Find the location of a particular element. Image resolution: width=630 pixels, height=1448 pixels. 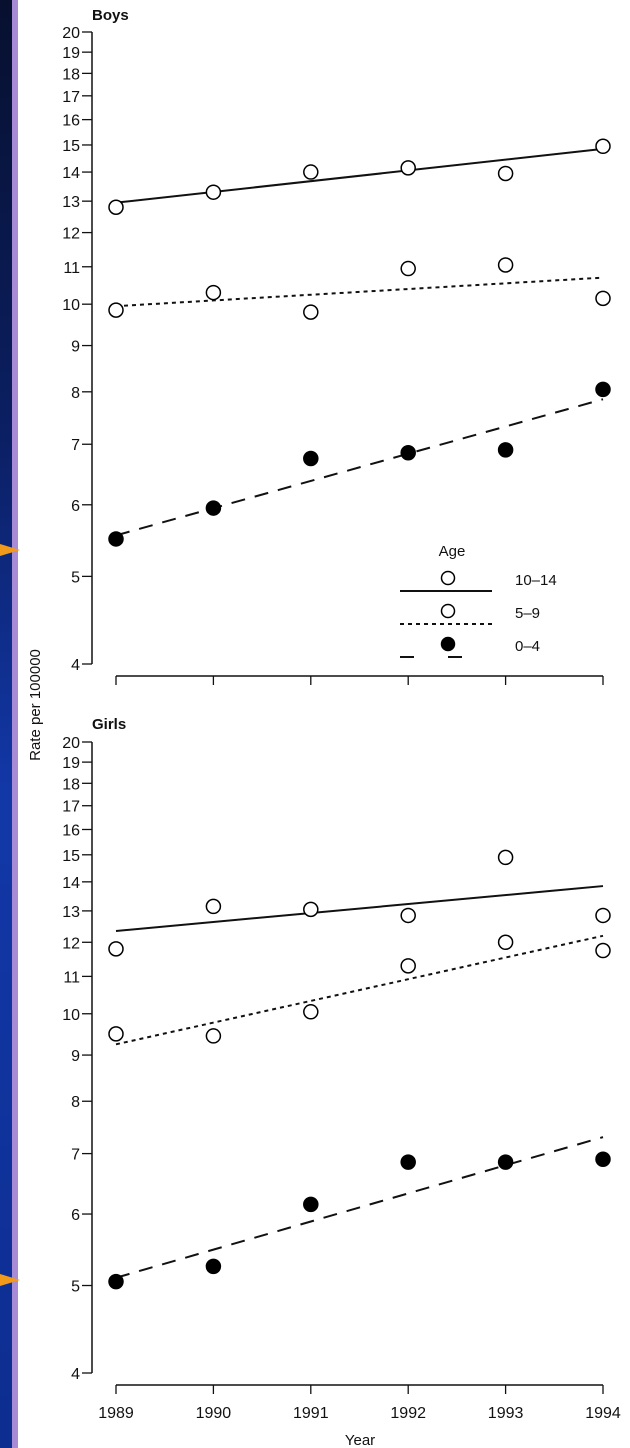

point-girls-5-9-1991 is located at coordinates (311, 1012).